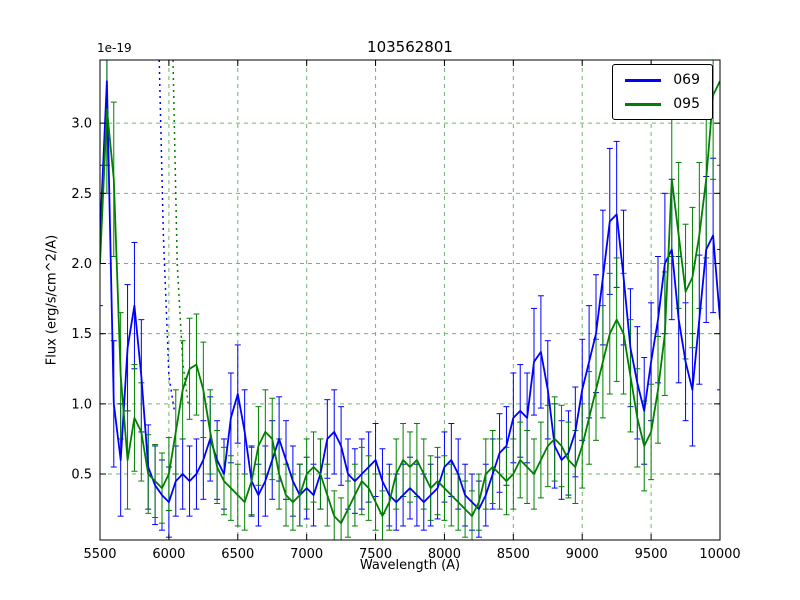  What do you see at coordinates (444, 554) in the screenshot?
I see `x-tick-label: 8000` at bounding box center [444, 554].